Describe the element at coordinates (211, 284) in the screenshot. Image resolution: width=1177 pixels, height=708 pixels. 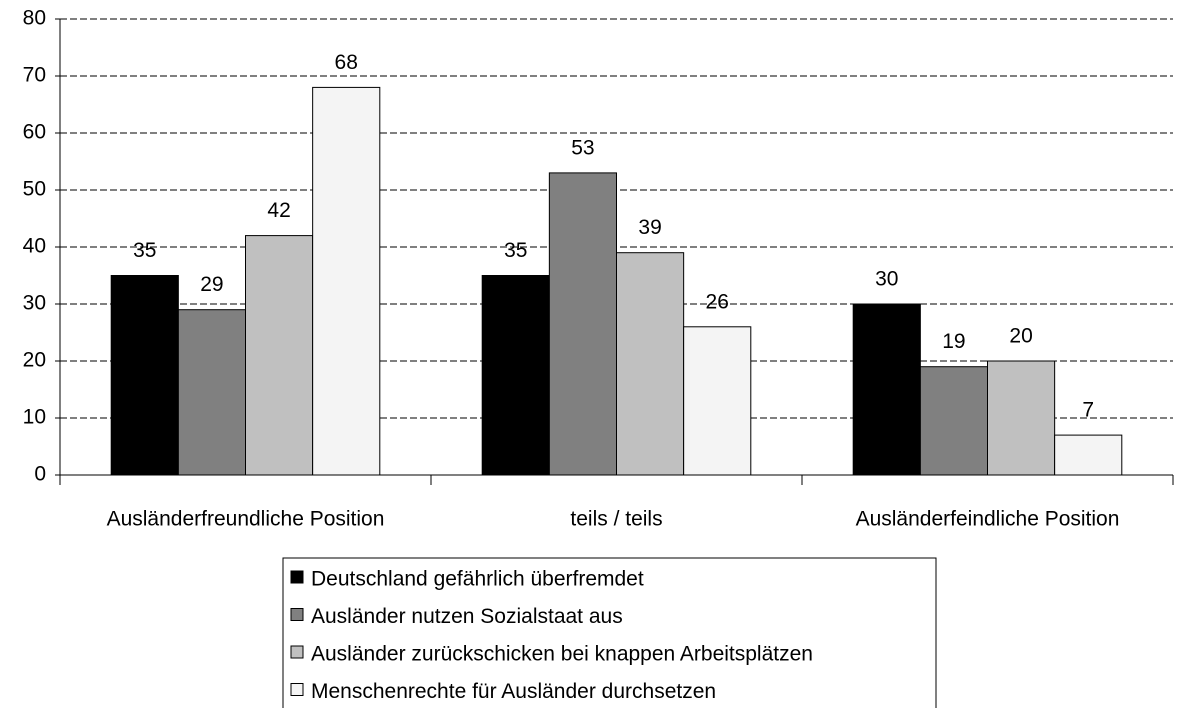
I see `data-label: 29` at that location.